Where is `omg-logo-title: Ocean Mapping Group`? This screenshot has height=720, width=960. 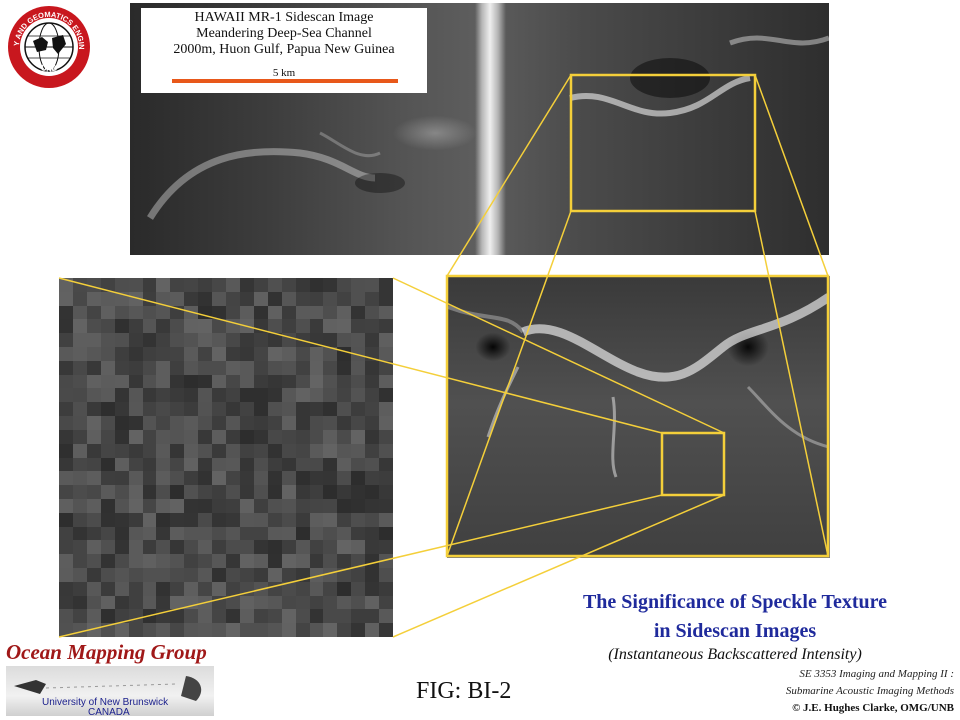 omg-logo-title: Ocean Mapping Group is located at coordinates (106, 652).